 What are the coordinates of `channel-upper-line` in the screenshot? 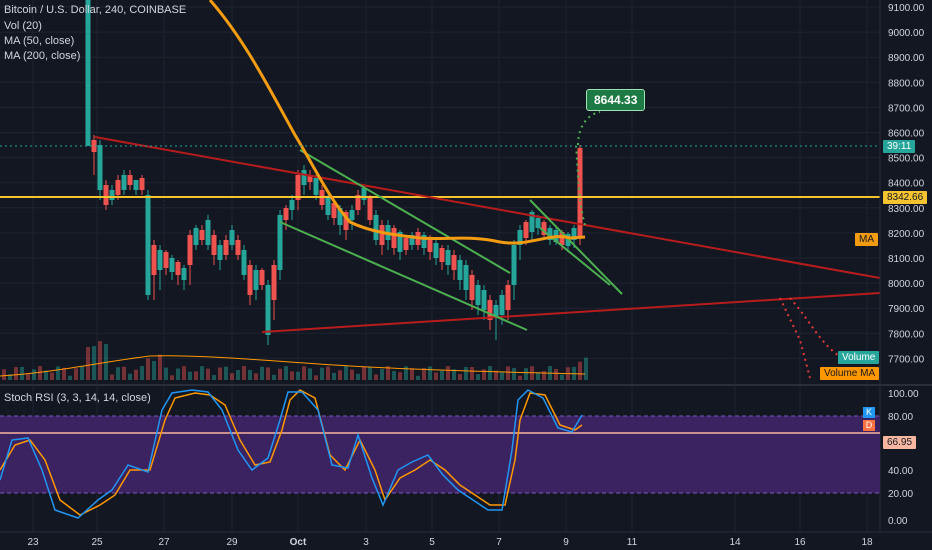 It's located at (405, 211).